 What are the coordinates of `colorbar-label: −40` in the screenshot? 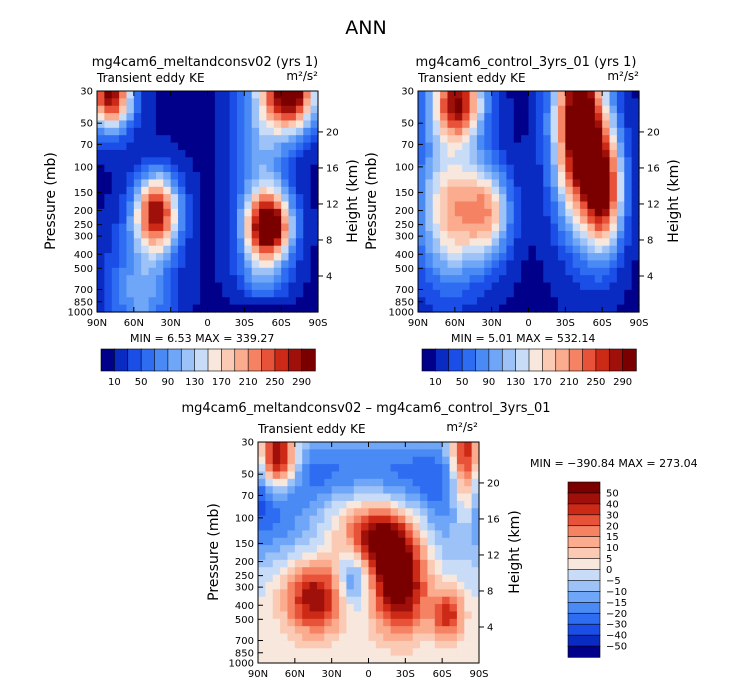 It's located at (616, 636).